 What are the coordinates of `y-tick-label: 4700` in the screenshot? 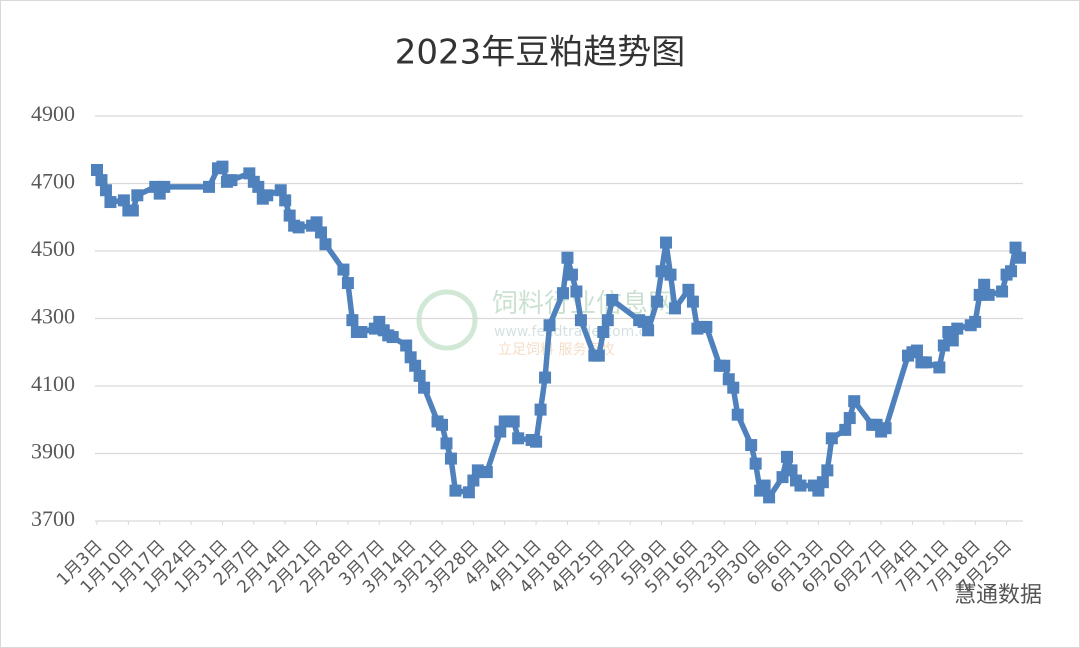 It's located at (53, 181).